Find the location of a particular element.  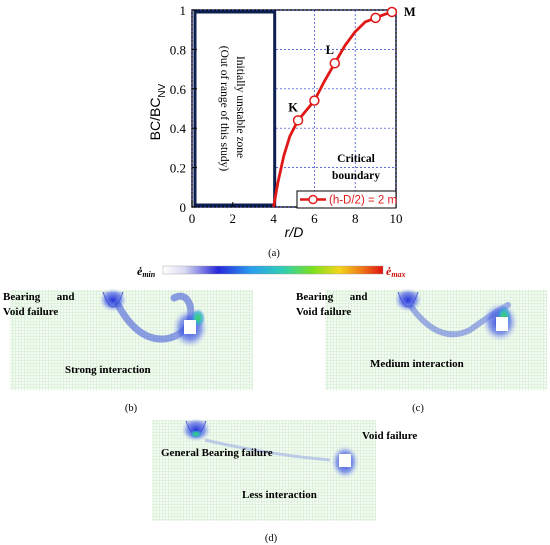

void-c is located at coordinates (502, 324).